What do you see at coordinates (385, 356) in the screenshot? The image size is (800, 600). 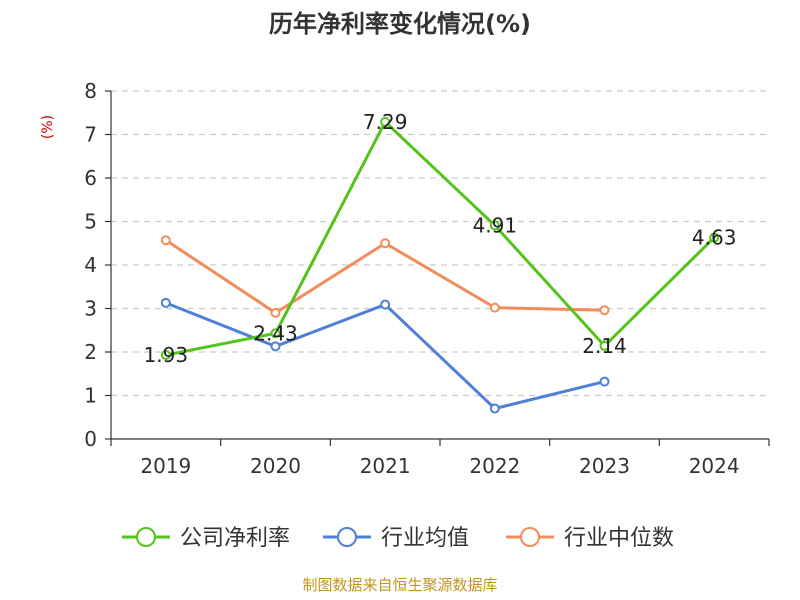 I see `series-line` at bounding box center [385, 356].